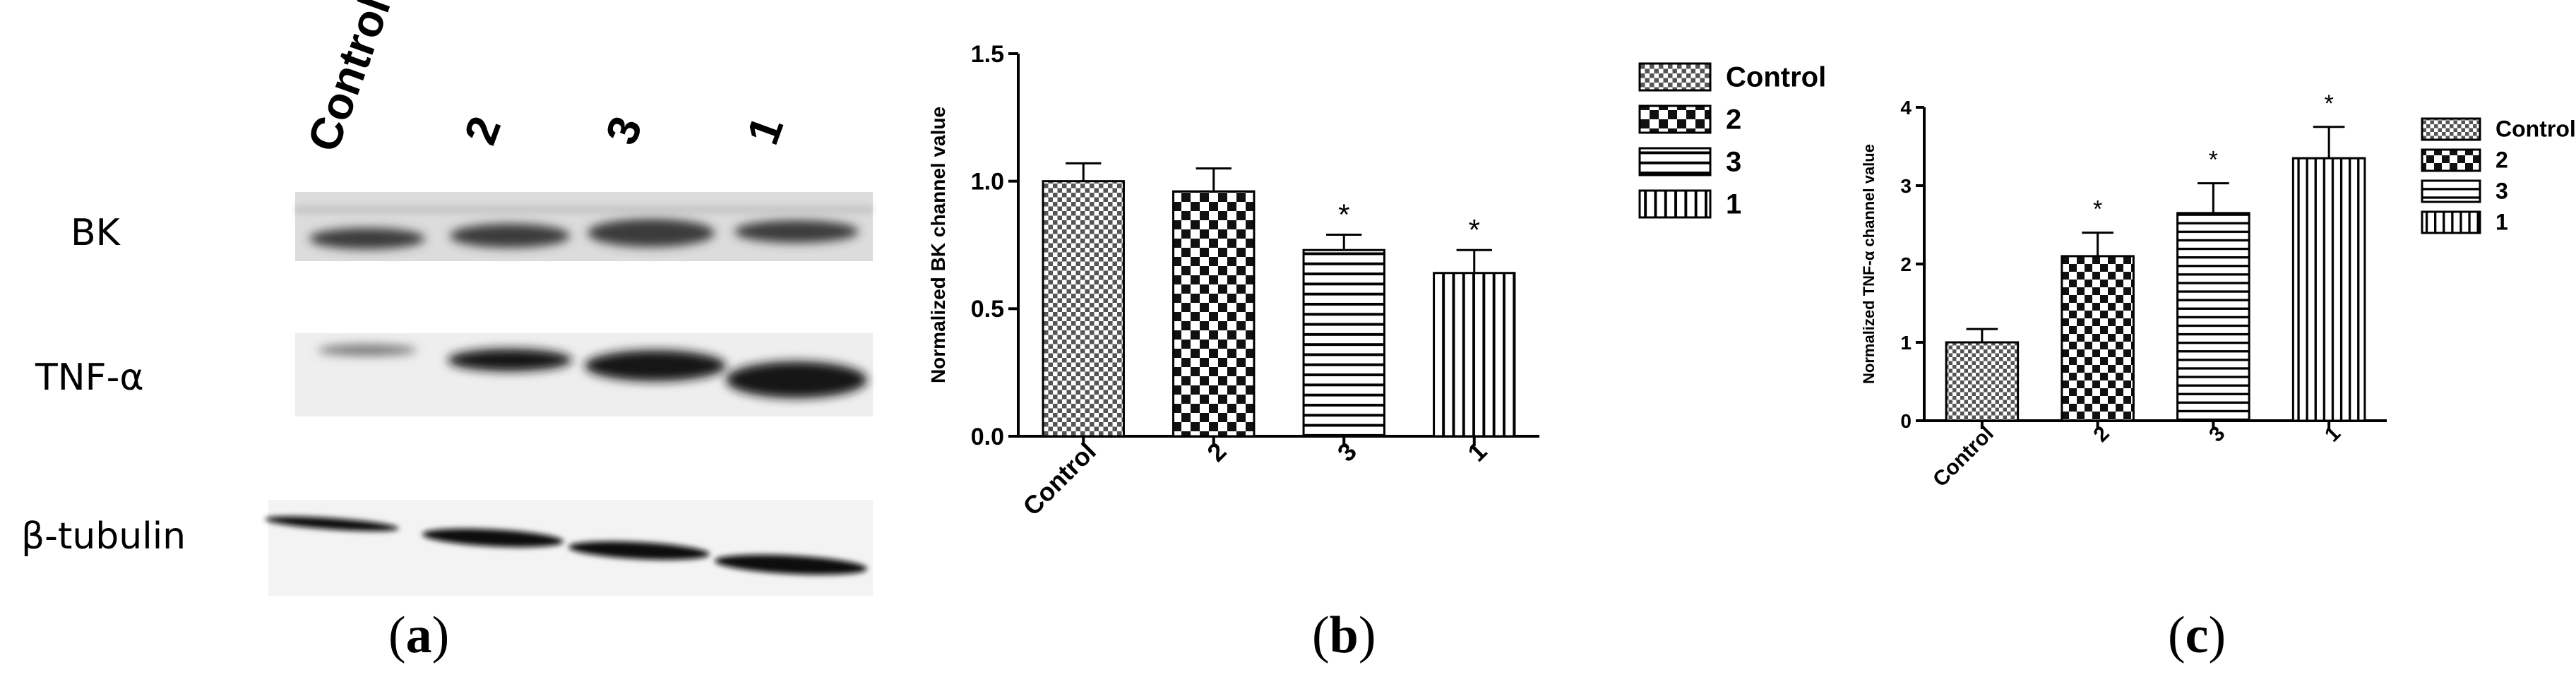  What do you see at coordinates (1906, 186) in the screenshot?
I see `y-tick-label: 3` at bounding box center [1906, 186].